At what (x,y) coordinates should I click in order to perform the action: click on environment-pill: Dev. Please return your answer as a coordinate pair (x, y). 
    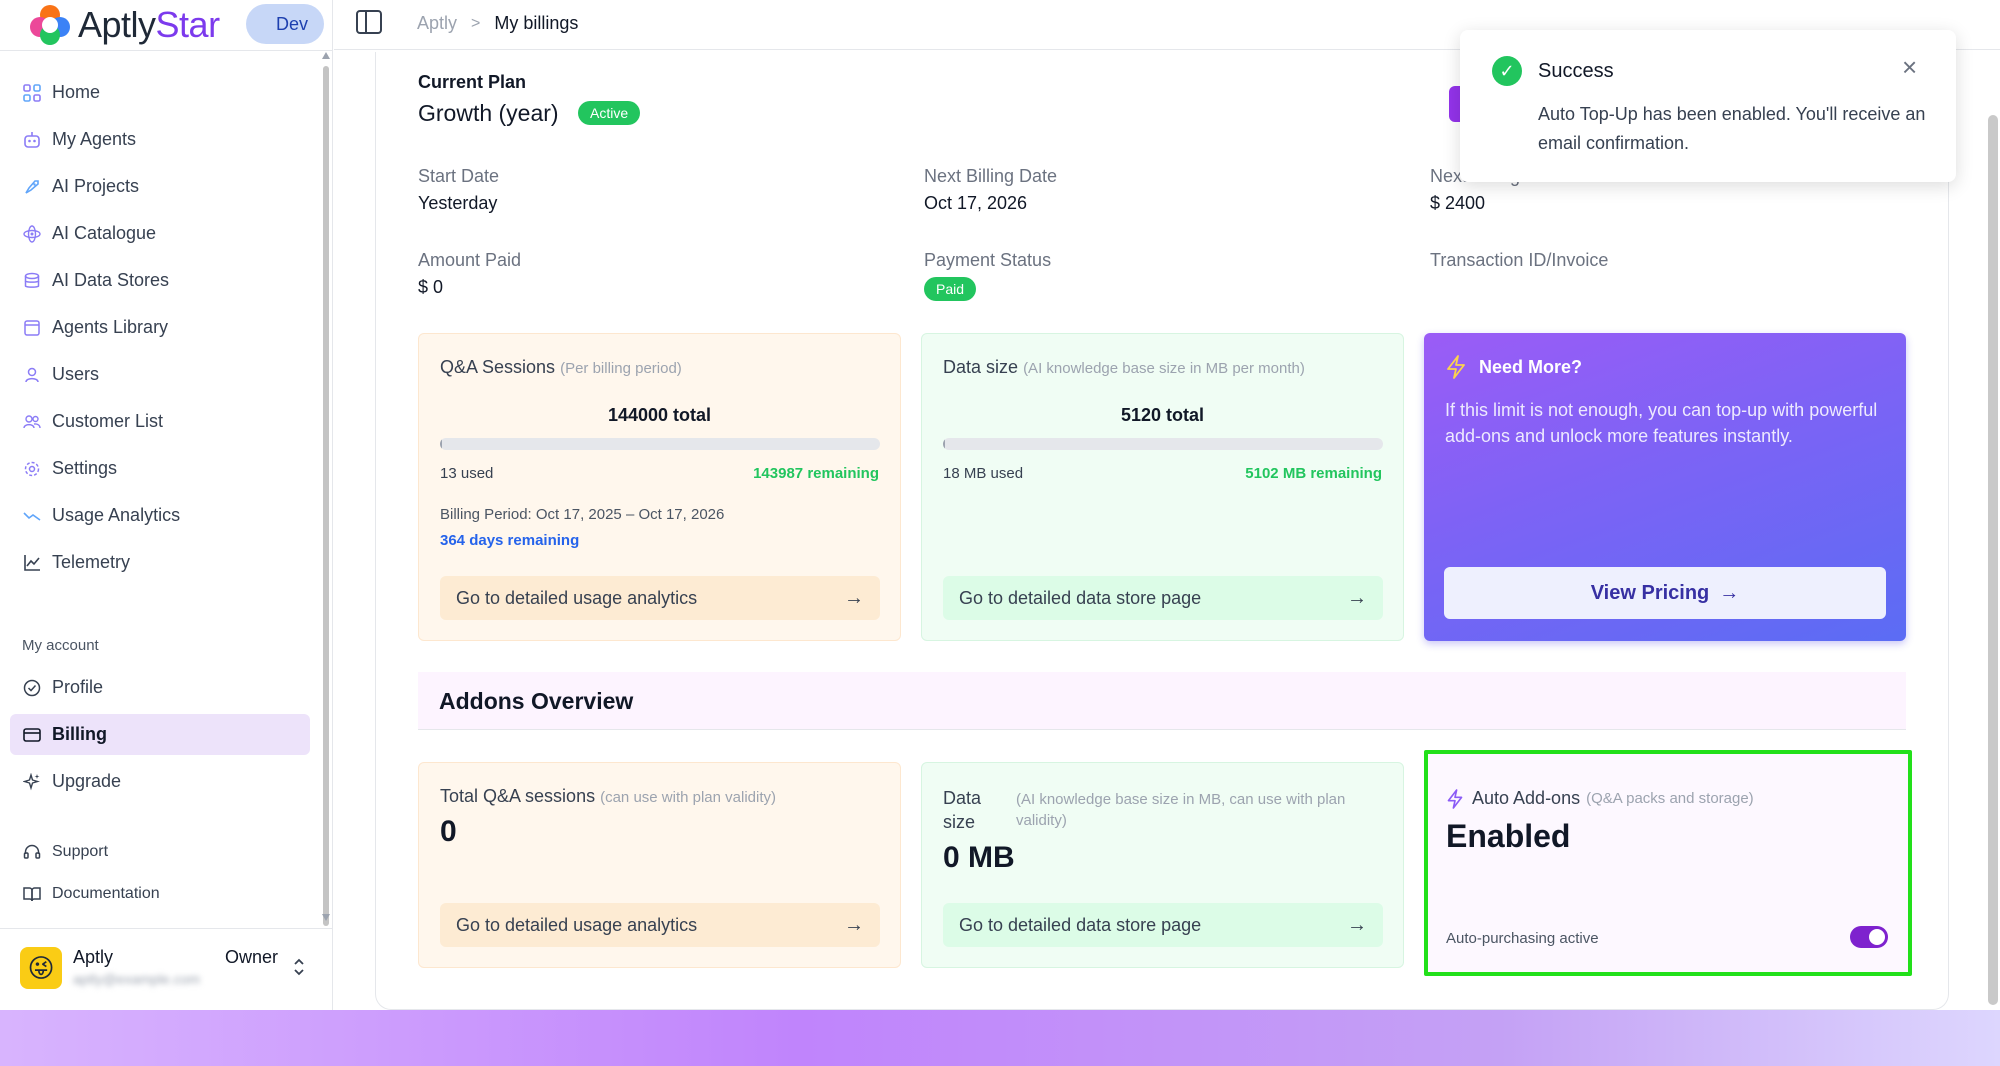
    Looking at the image, I should click on (285, 24).